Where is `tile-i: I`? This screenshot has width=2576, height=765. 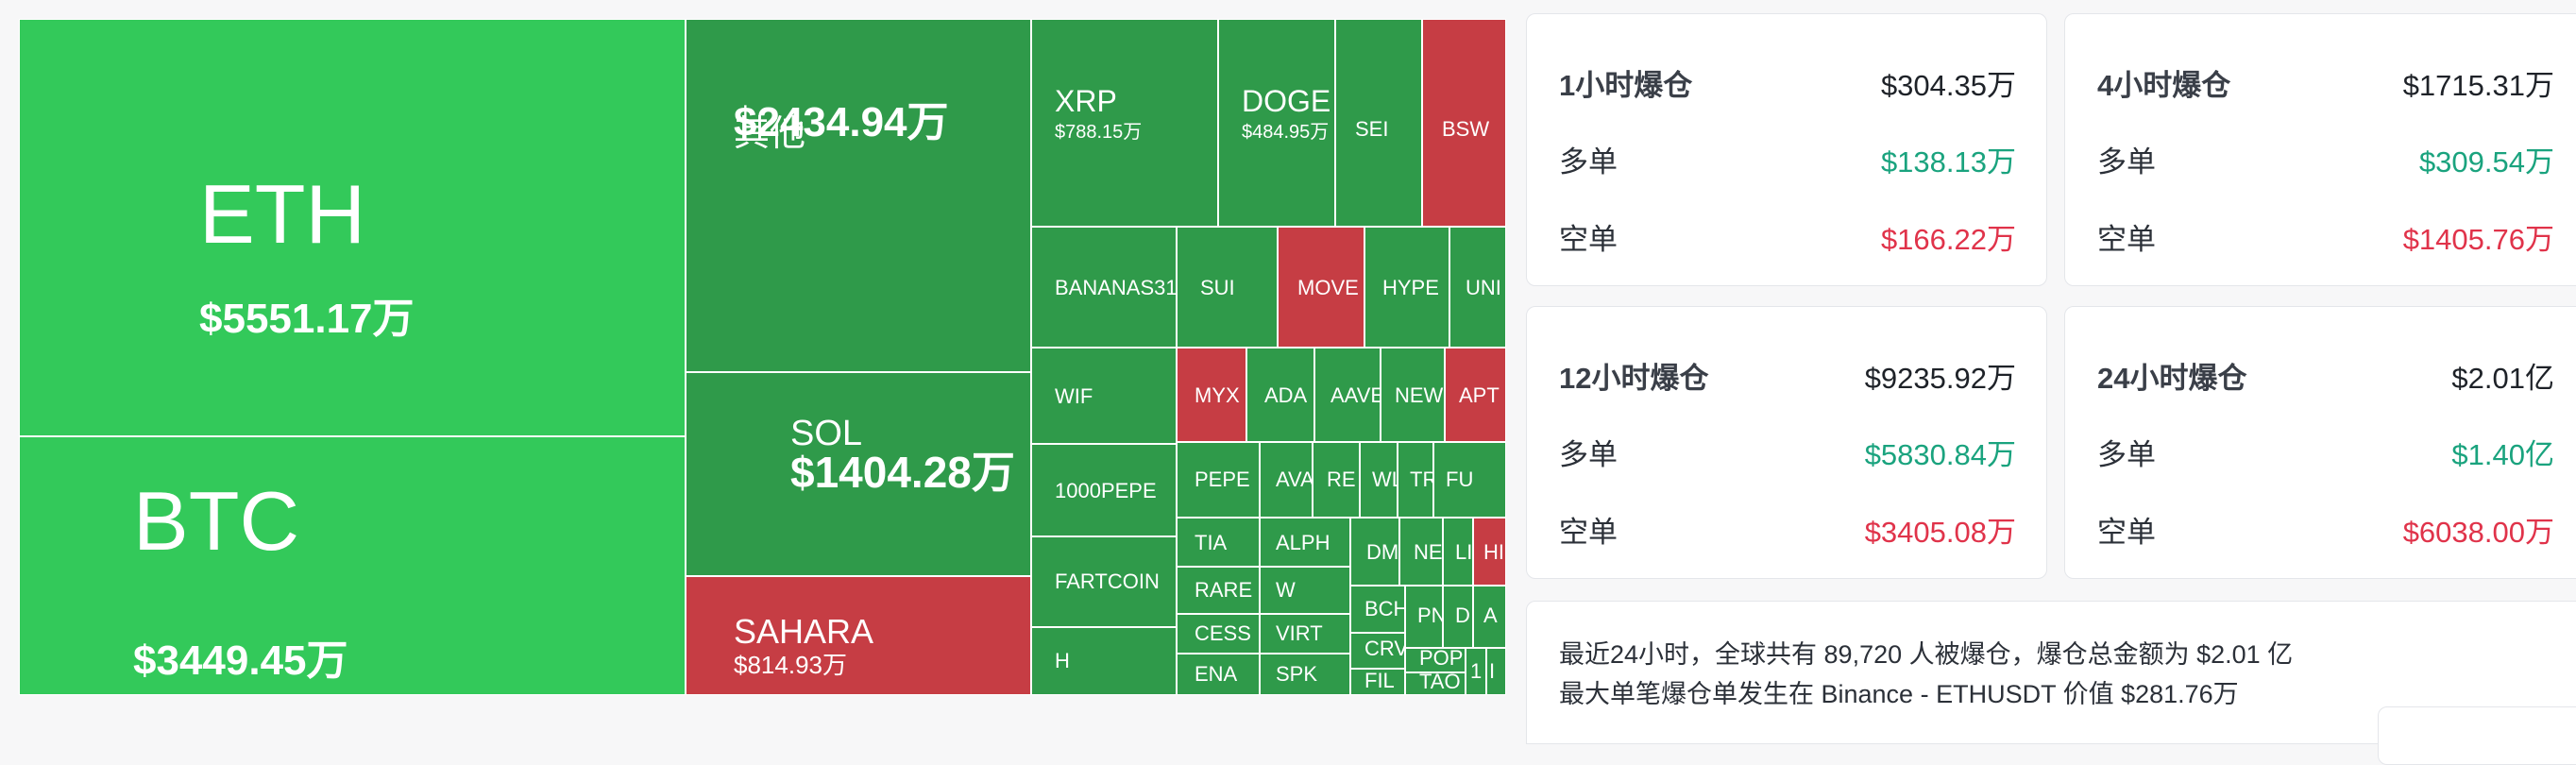 tile-i: I is located at coordinates (1496, 671).